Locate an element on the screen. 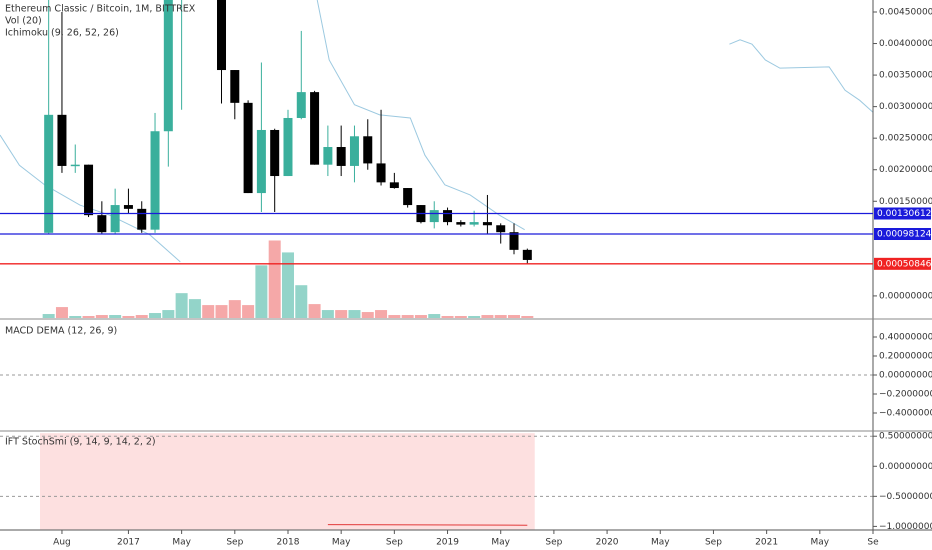 Image resolution: width=932 pixels, height=550 pixels. price-label: 0.00098124 is located at coordinates (904, 235).